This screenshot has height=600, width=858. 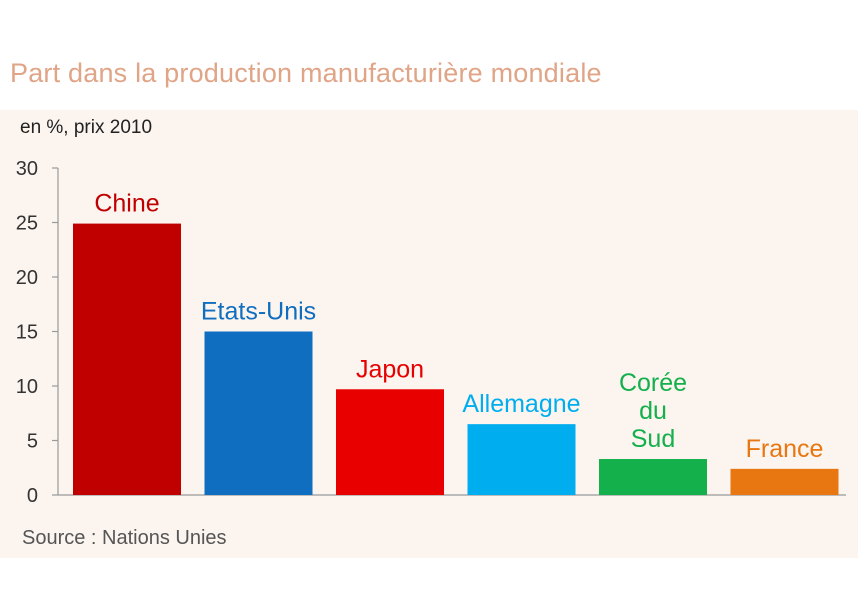 I want to click on unit-label: en %, prix 2010, so click(x=86, y=127).